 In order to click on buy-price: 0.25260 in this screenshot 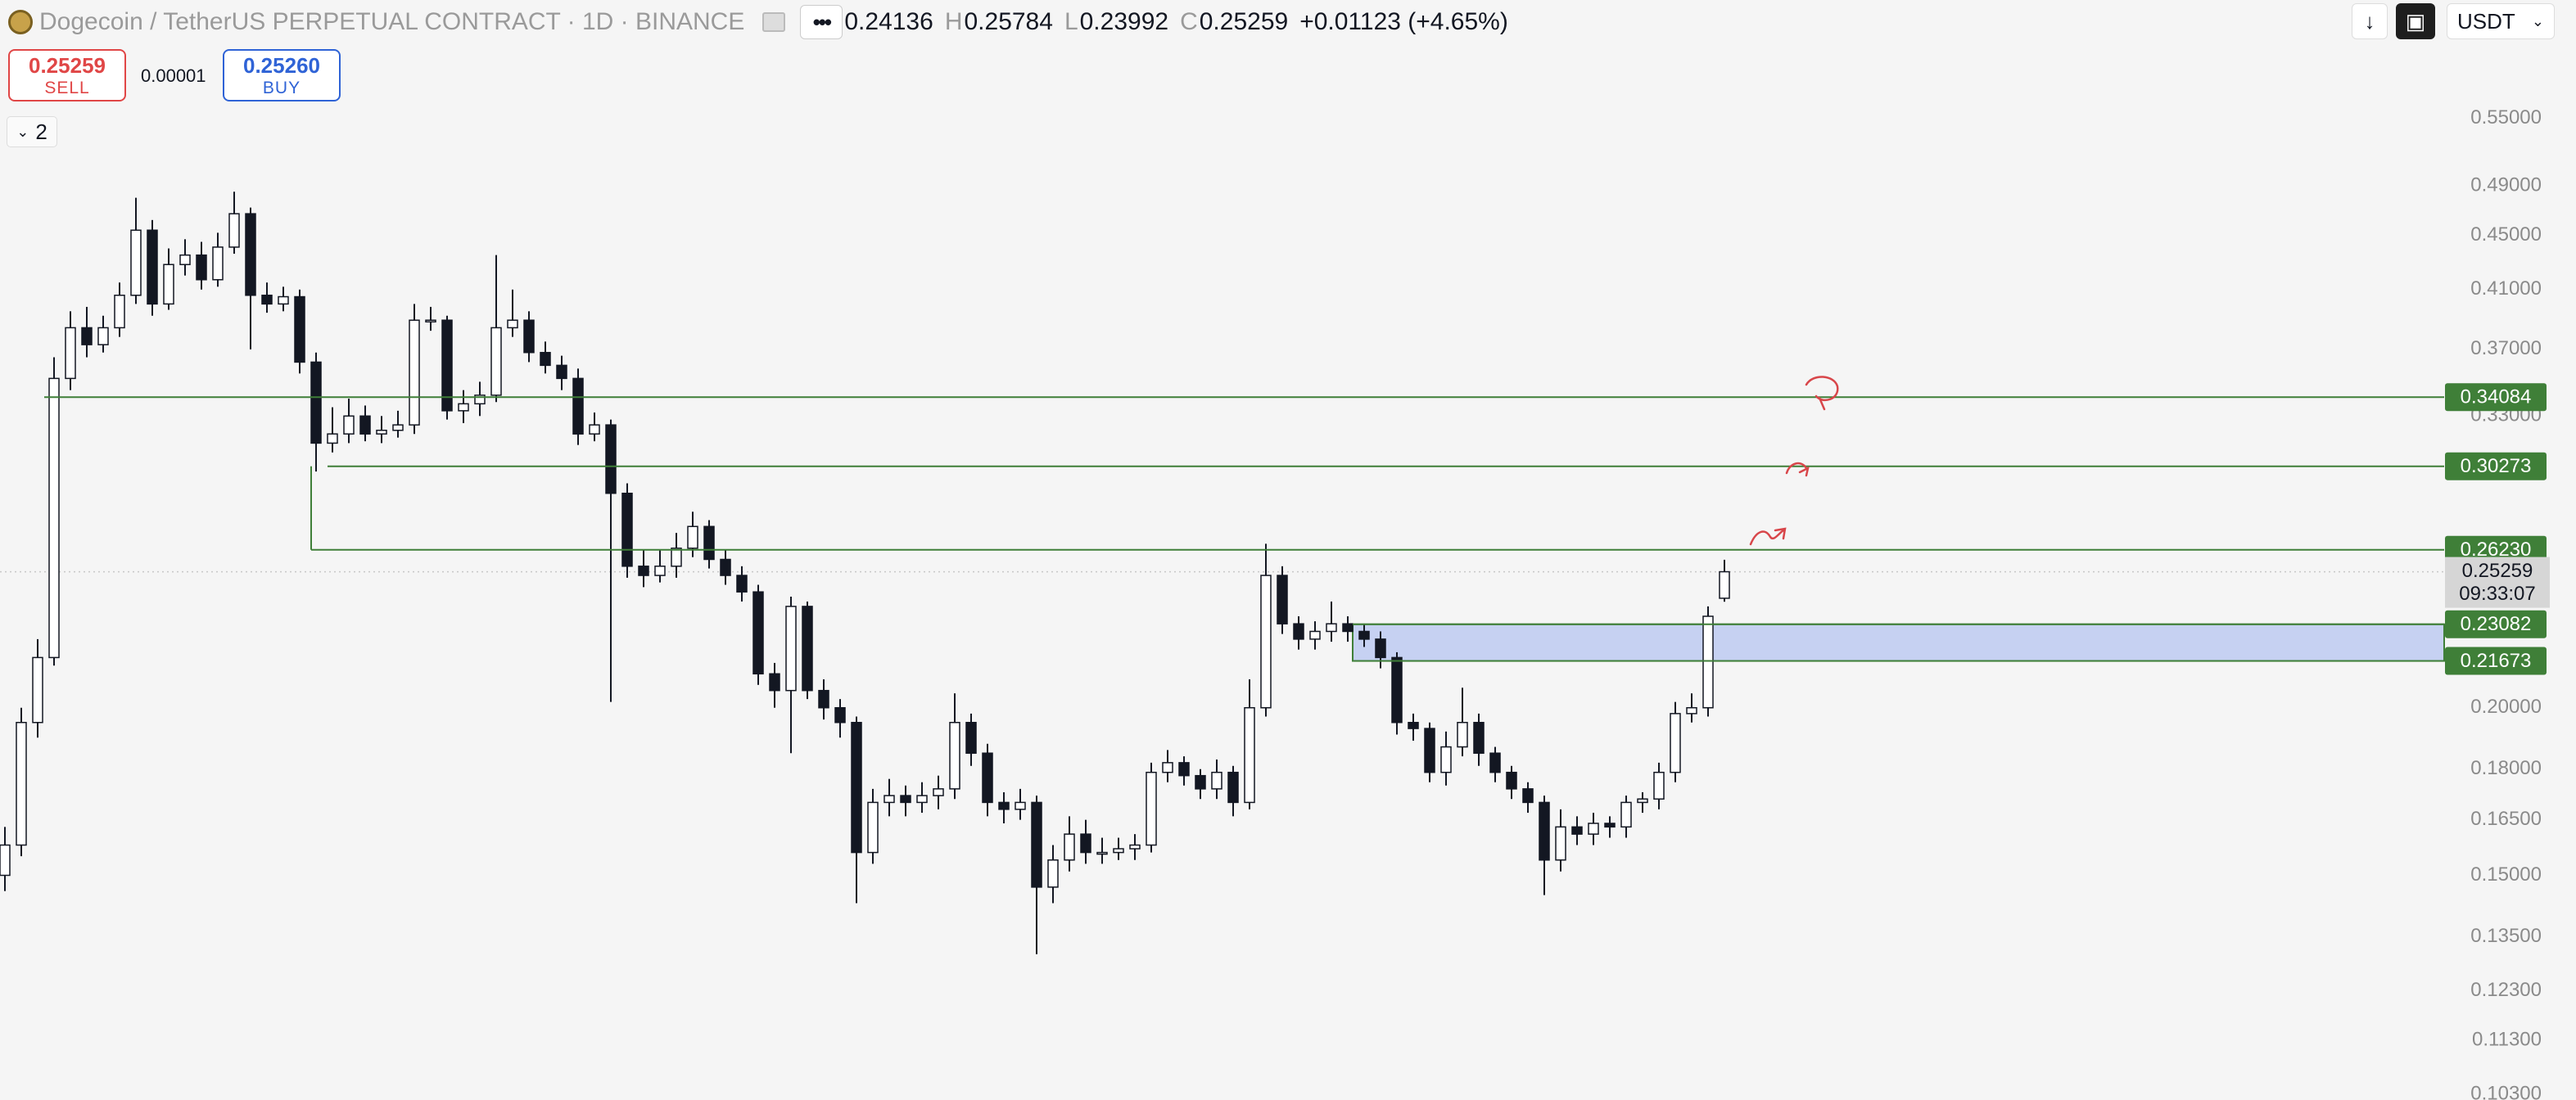, I will do `click(281, 65)`.